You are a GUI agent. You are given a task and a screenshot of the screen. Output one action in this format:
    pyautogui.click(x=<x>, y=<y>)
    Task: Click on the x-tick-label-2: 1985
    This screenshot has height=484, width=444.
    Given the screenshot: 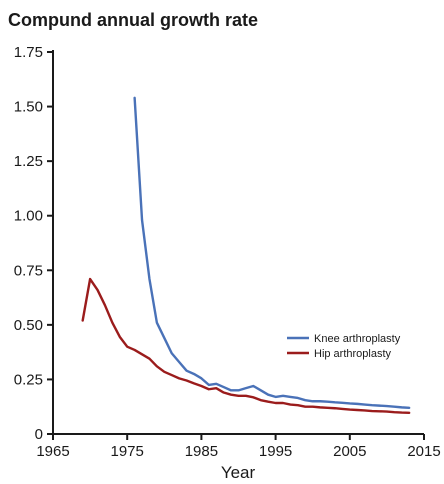 What is the action you would take?
    pyautogui.click(x=201, y=451)
    